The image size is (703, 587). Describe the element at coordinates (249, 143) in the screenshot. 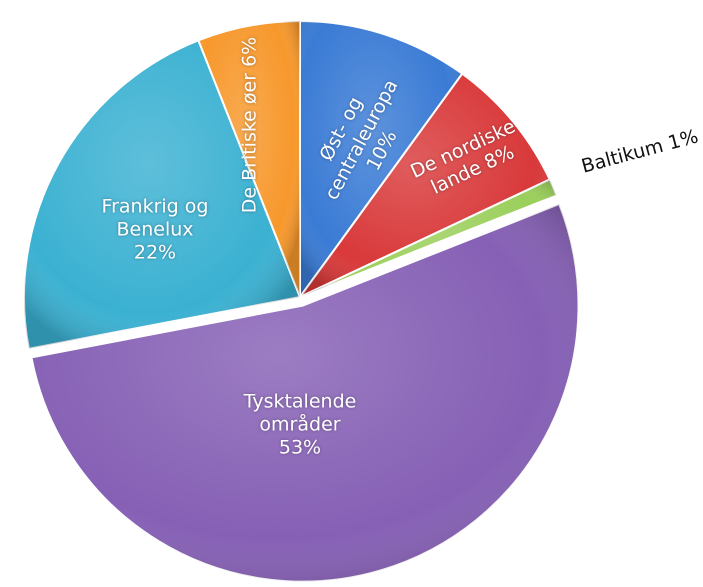

I see `category-name: De Britiske øer` at that location.